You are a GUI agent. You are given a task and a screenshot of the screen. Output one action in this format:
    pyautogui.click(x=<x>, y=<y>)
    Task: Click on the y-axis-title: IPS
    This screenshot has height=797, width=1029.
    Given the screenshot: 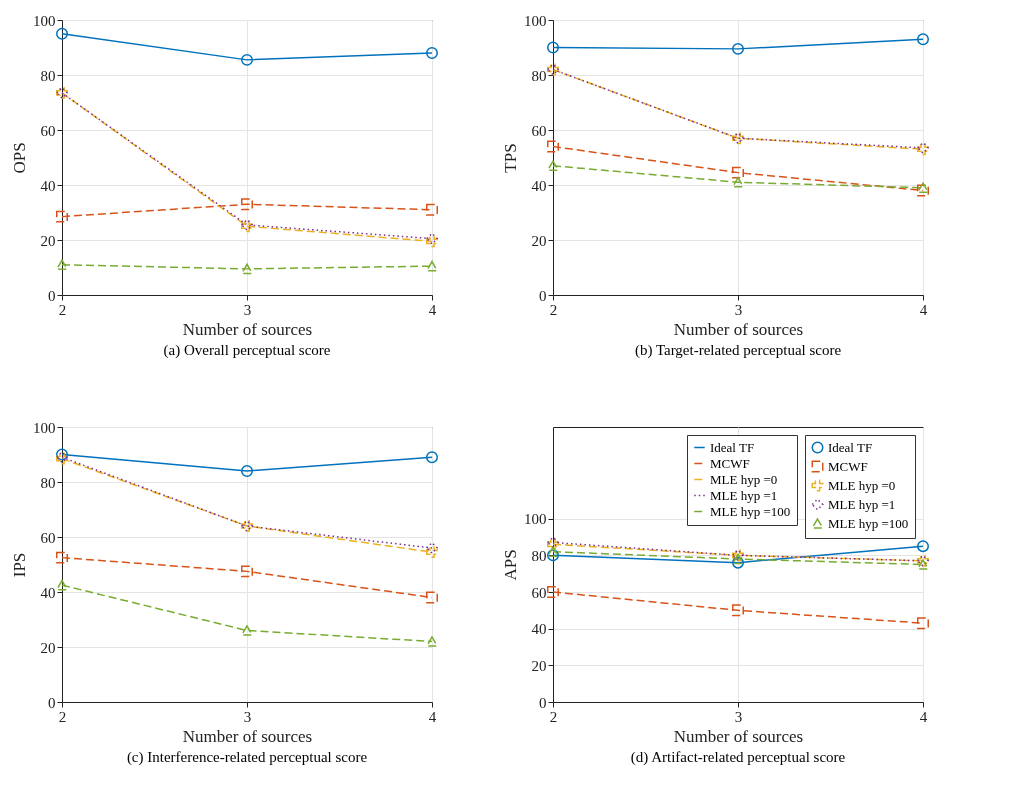 What is the action you would take?
    pyautogui.click(x=19, y=565)
    